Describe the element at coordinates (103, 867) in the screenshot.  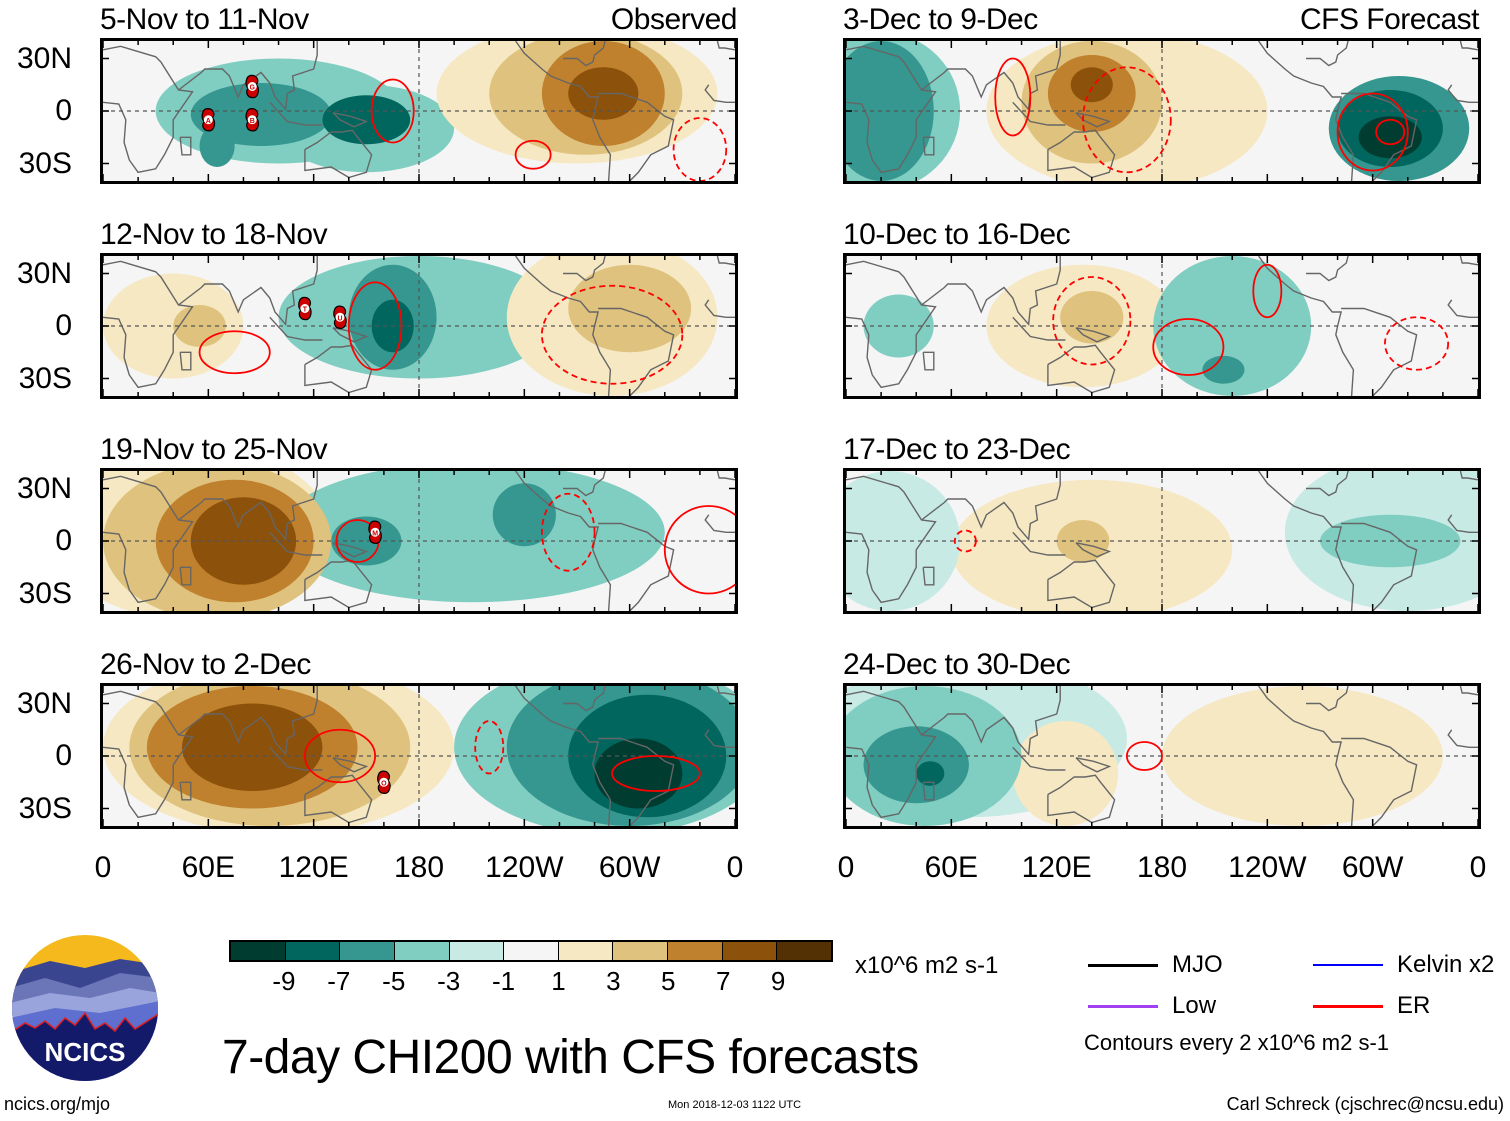
I see `x-tick-label: 0` at that location.